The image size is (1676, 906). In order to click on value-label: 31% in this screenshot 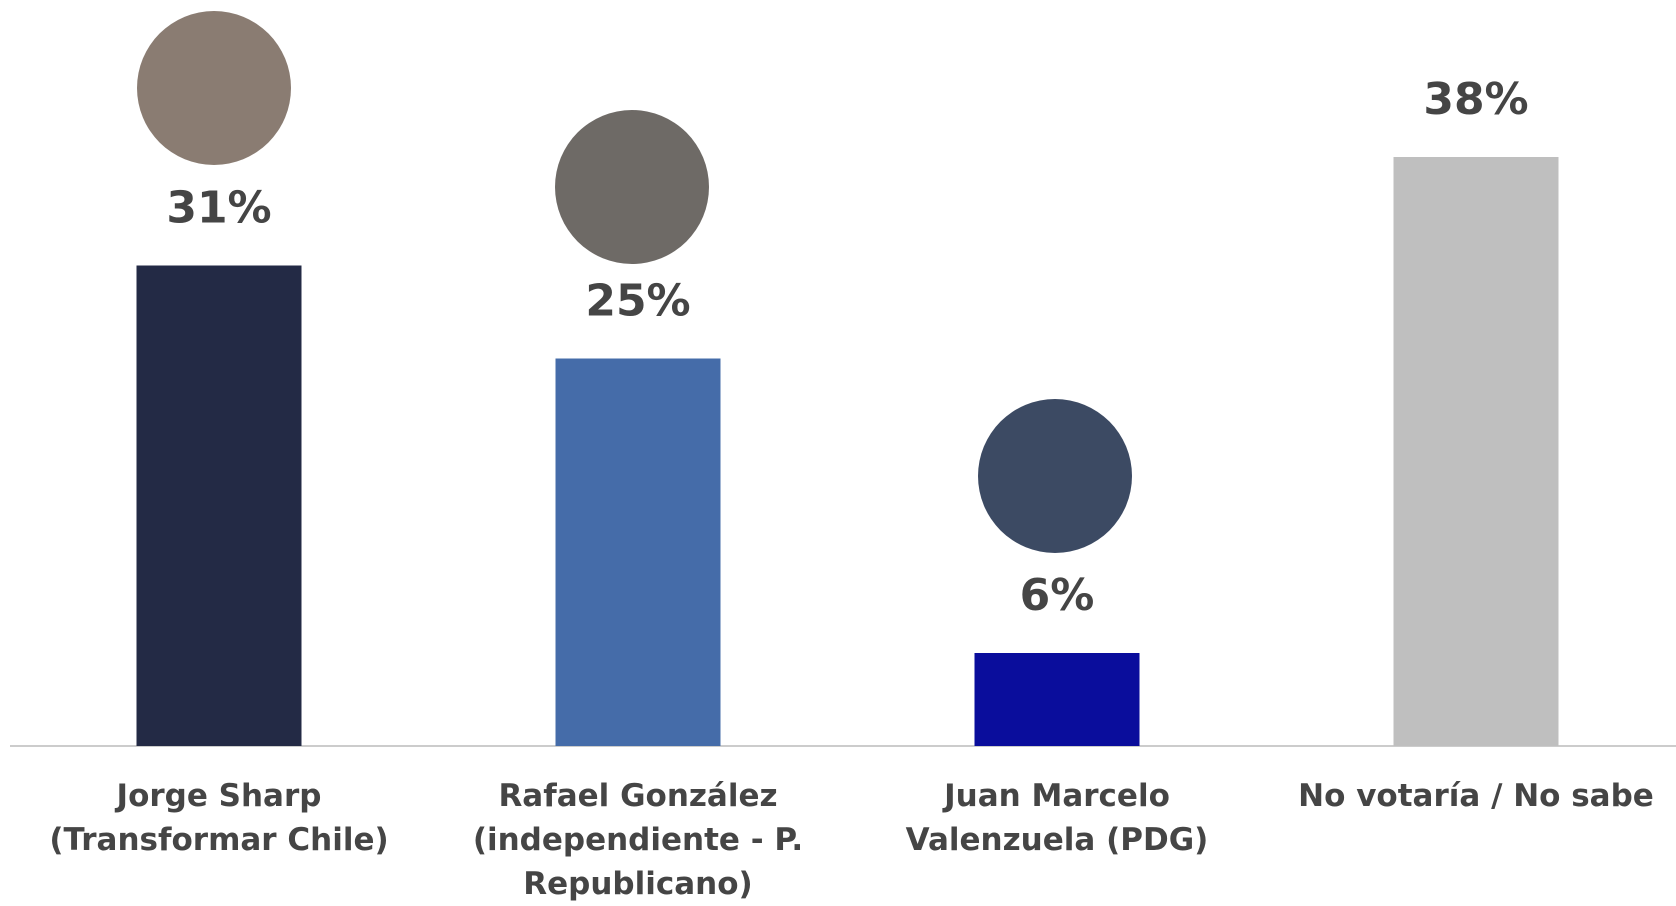, I will do `click(218, 208)`.